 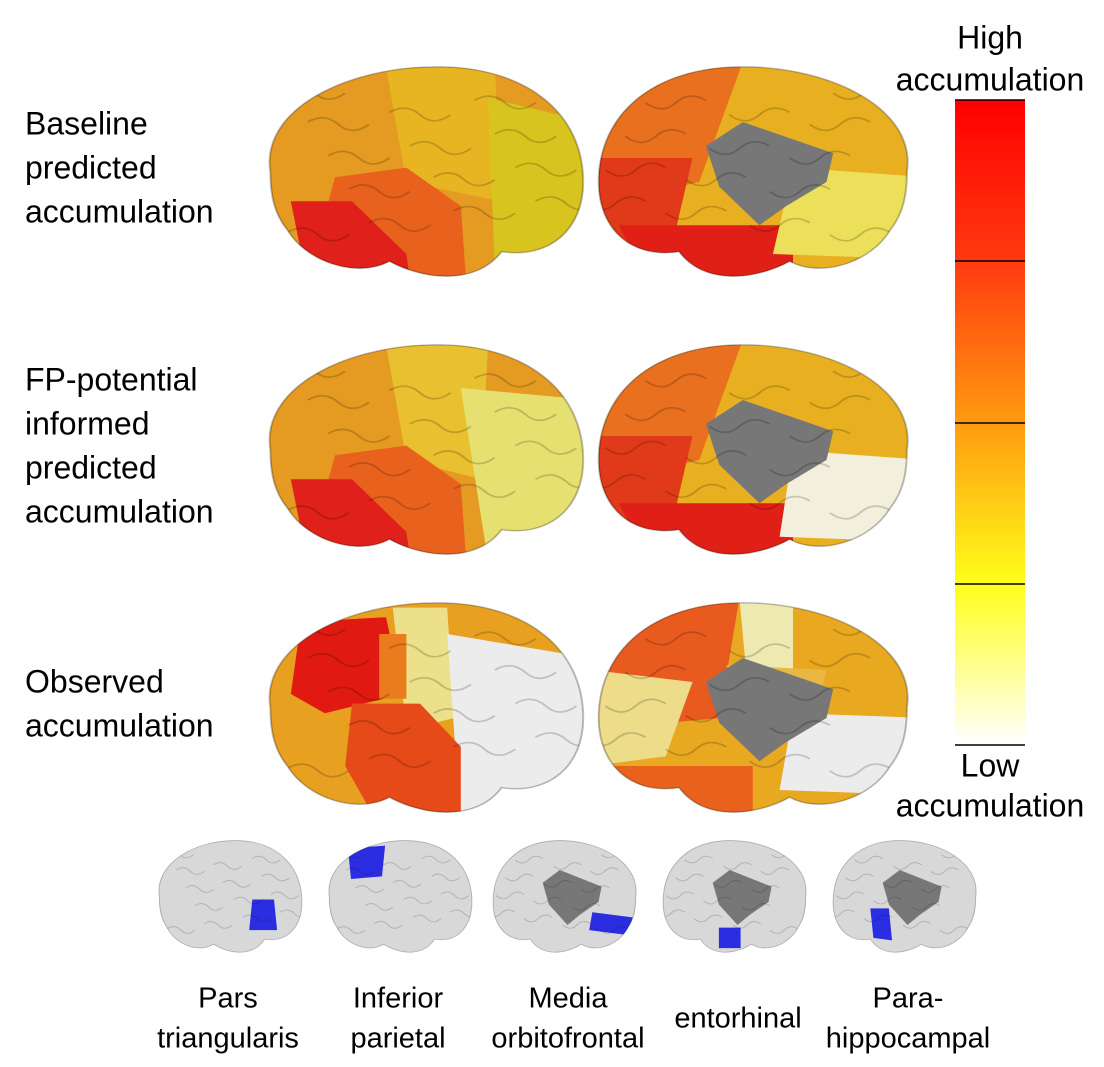 I want to click on label-line: FP-potential, so click(x=111, y=379).